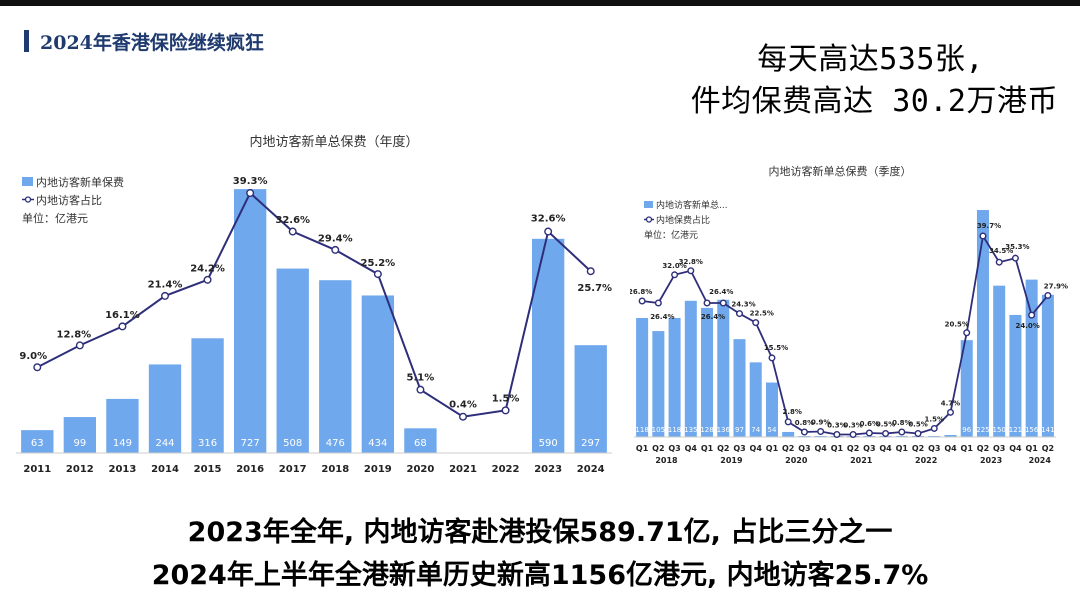 The height and width of the screenshot is (607, 1080). Describe the element at coordinates (731, 460) in the screenshot. I see `year-group-label: 2019` at that location.